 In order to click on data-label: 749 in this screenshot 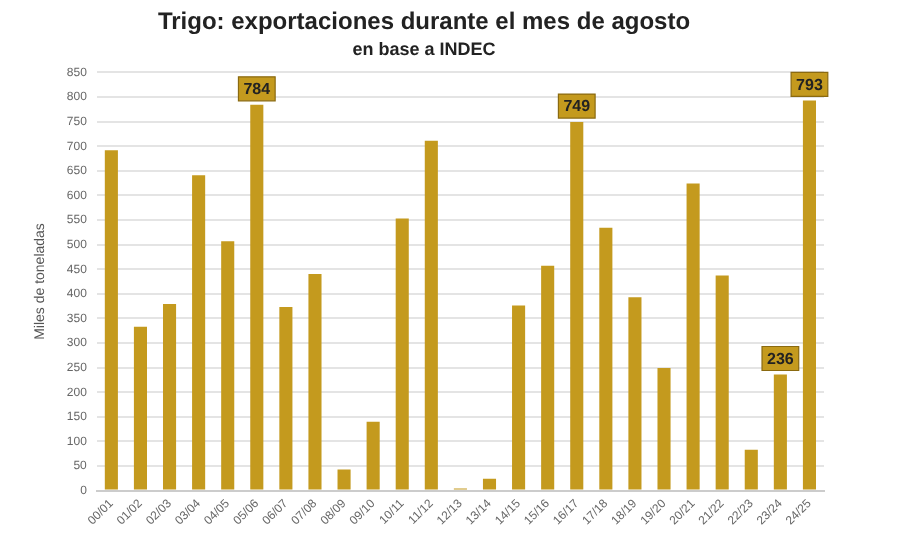, I will do `click(577, 106)`.